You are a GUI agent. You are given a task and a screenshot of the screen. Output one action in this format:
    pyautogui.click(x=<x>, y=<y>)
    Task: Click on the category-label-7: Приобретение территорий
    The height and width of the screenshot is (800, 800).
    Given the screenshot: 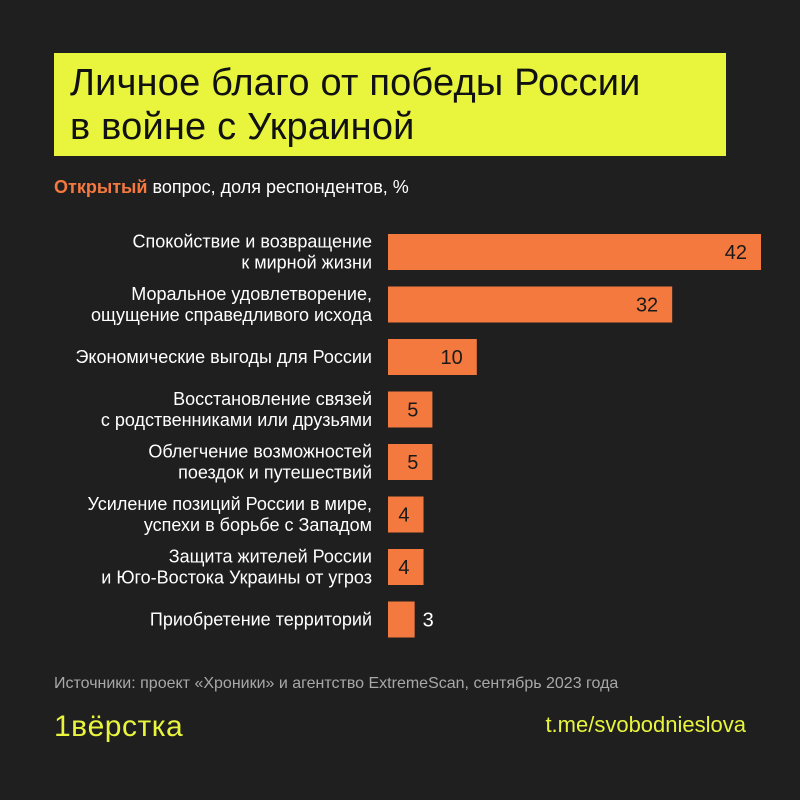 What is the action you would take?
    pyautogui.click(x=261, y=620)
    